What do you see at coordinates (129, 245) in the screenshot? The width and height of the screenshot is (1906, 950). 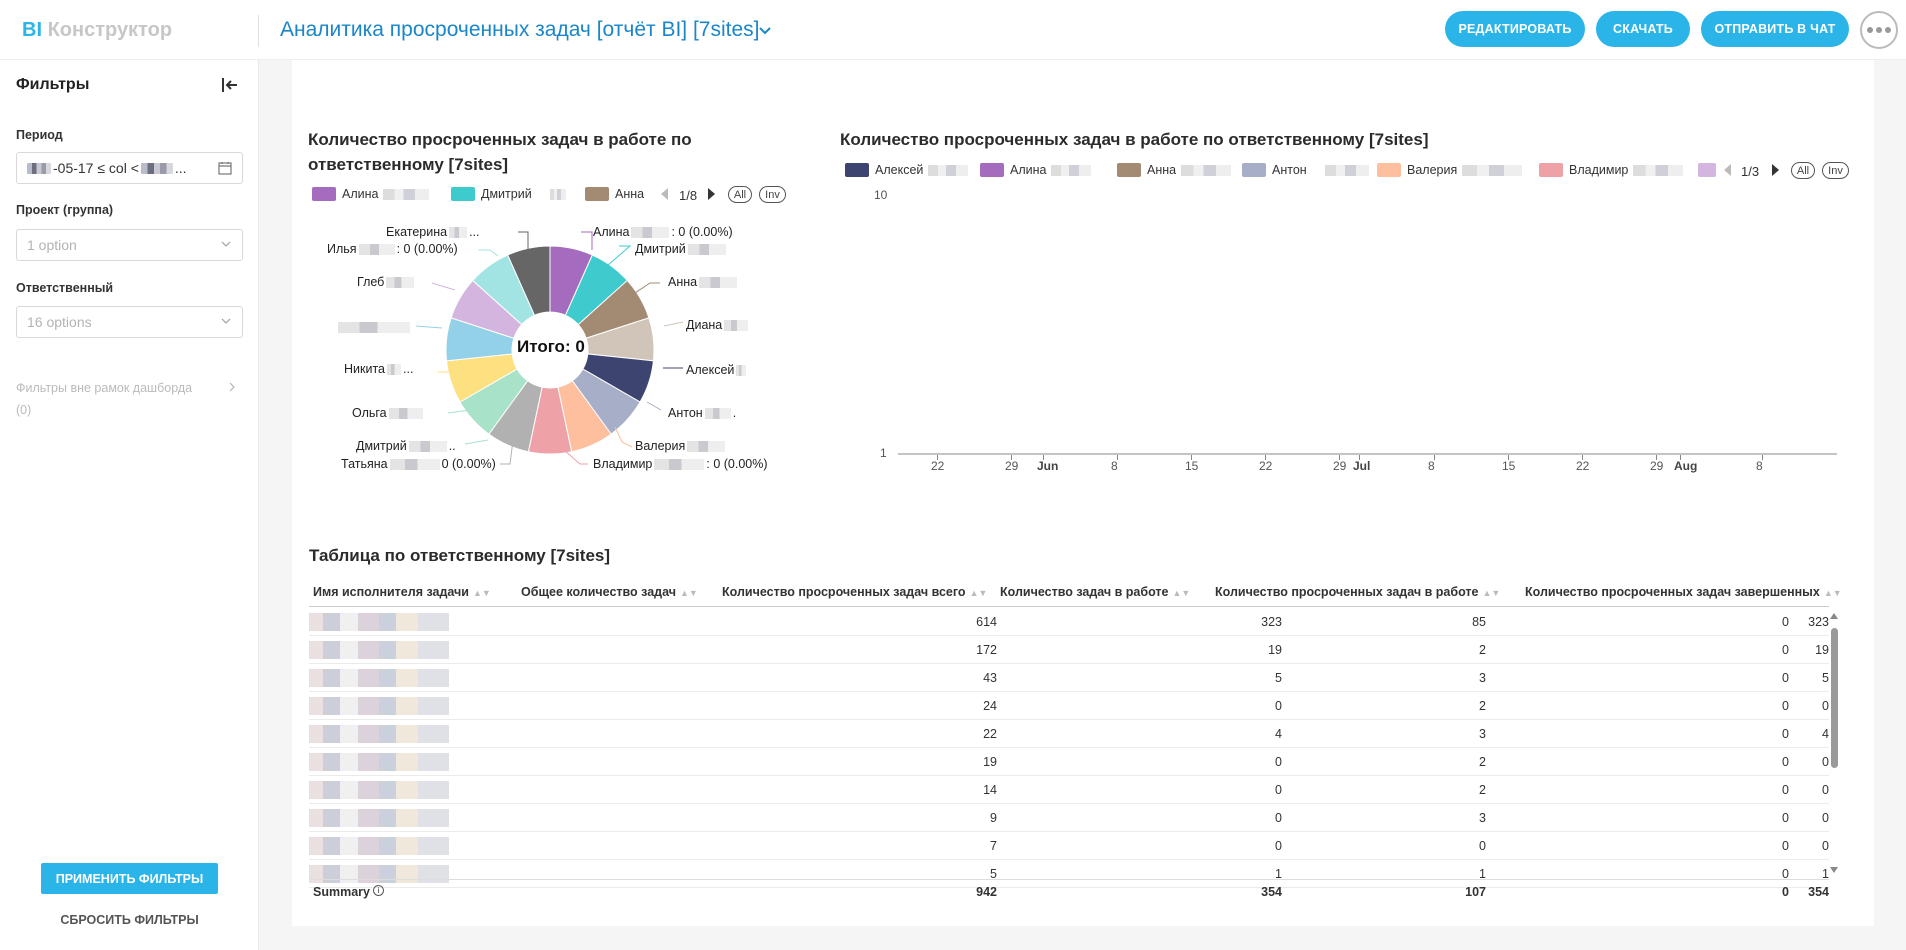 I see `project-select: 1 option` at bounding box center [129, 245].